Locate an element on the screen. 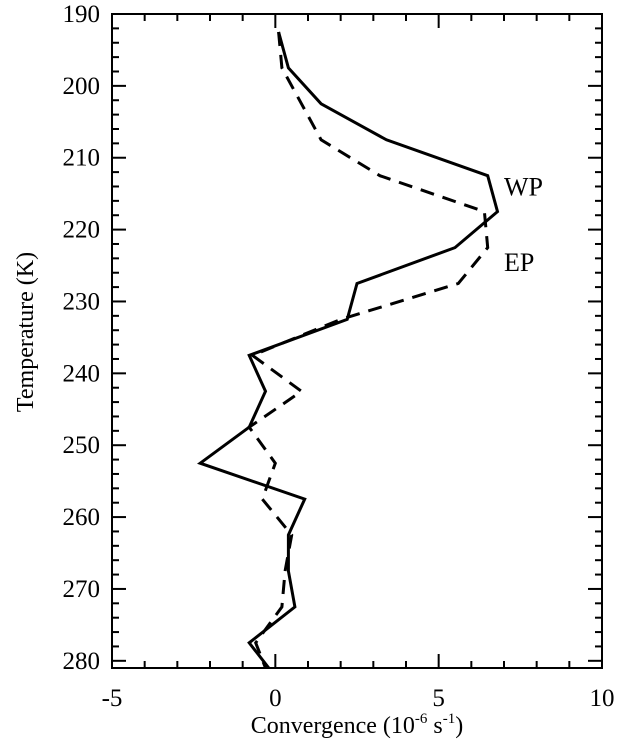  y-axis-title: Temperature (K) is located at coordinates (26, 332).